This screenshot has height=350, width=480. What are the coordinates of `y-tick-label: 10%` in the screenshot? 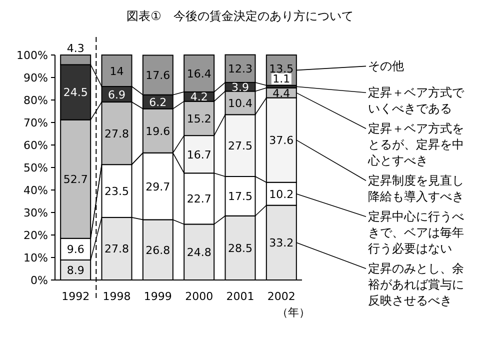 It's located at (36, 258).